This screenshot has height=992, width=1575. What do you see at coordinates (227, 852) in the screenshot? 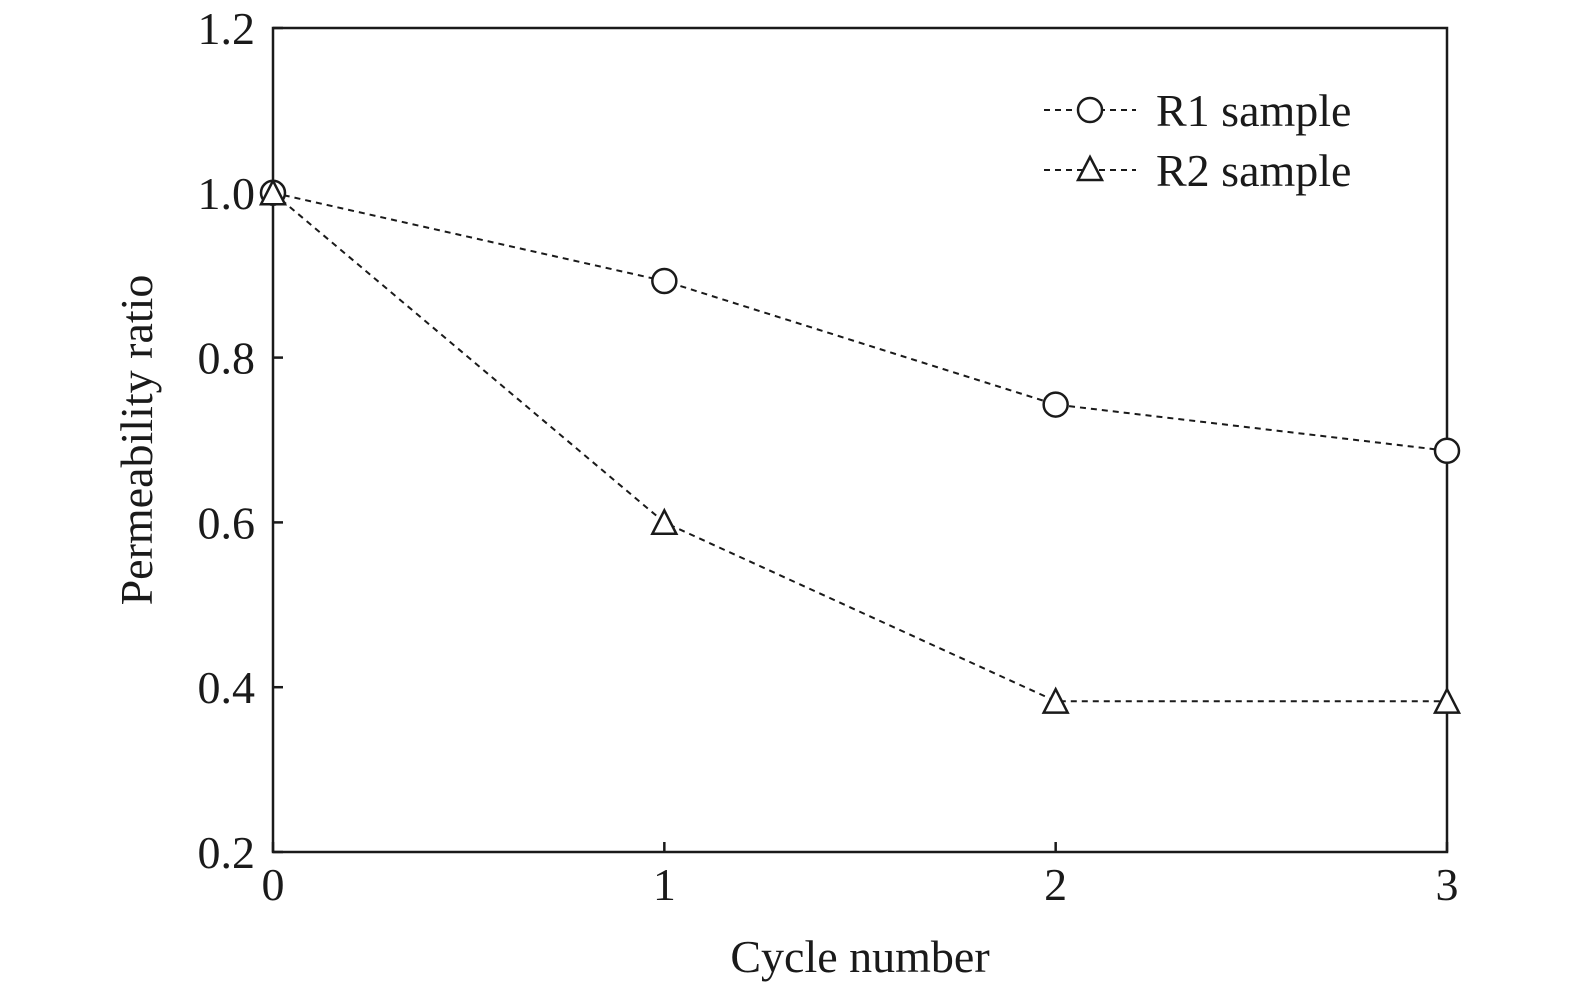
I see `y-tick-label: 0.2` at bounding box center [227, 852].